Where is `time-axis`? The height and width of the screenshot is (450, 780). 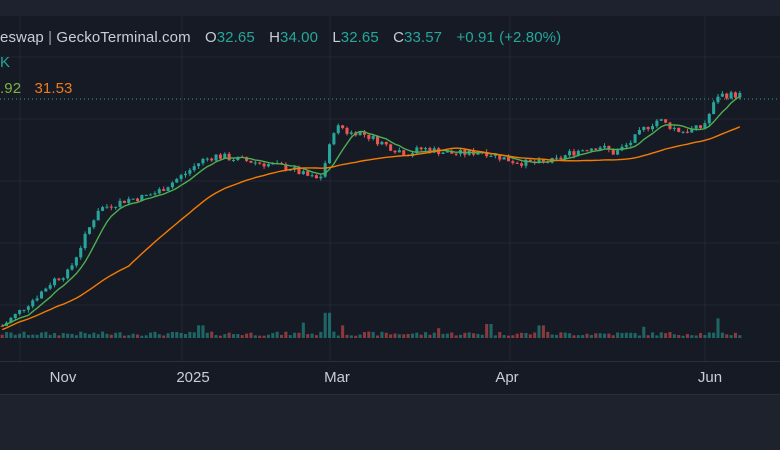
time-axis is located at coordinates (390, 378).